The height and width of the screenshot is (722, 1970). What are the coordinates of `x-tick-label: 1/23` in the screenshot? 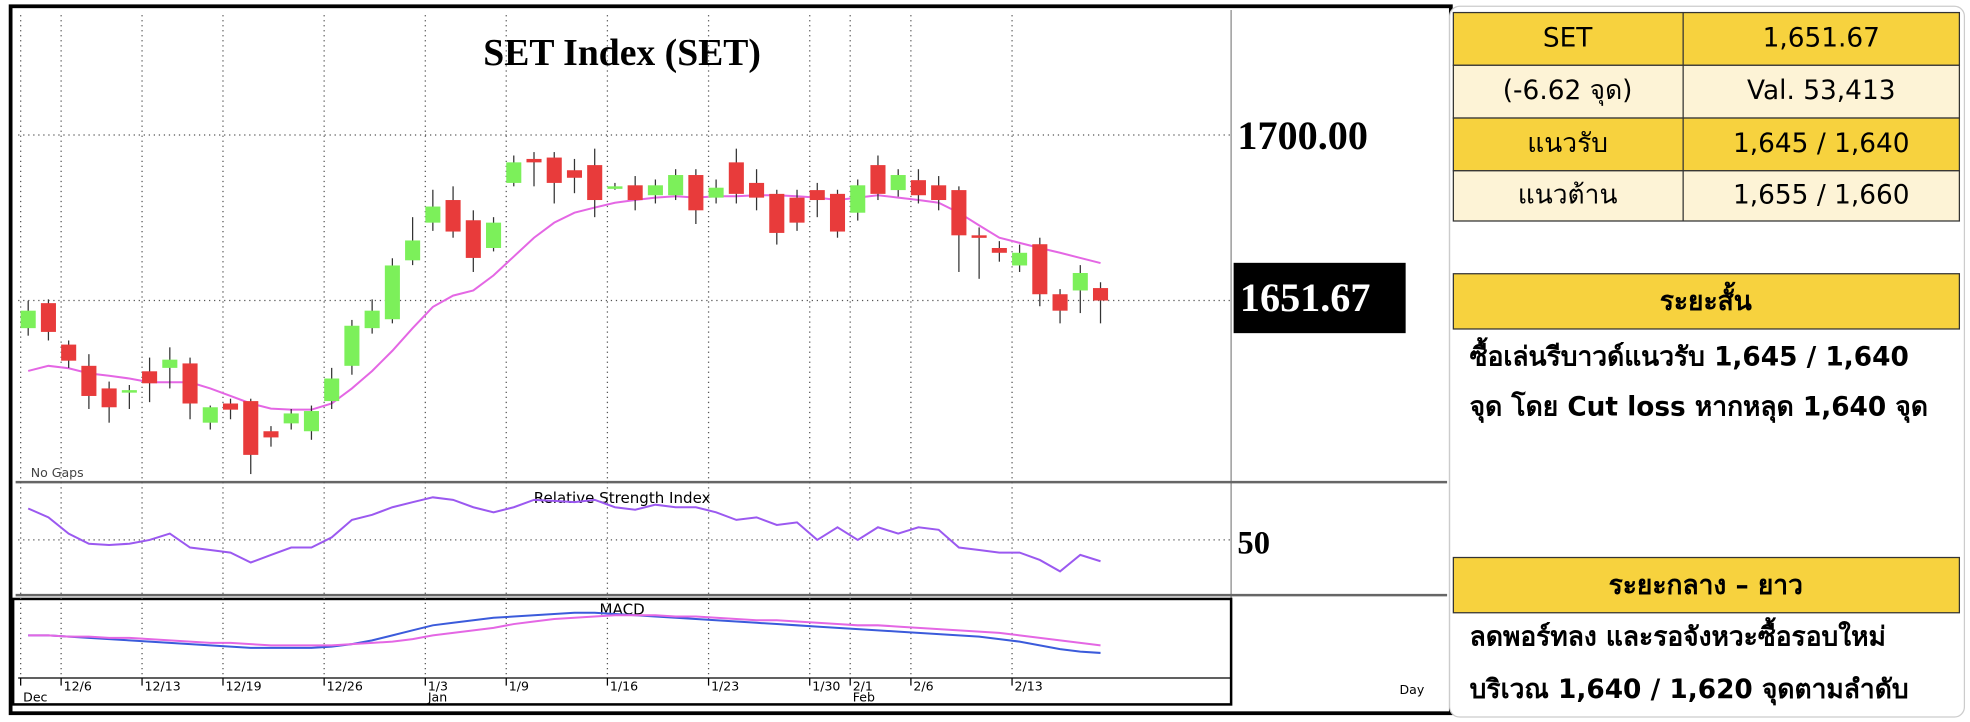 It's located at (725, 685).